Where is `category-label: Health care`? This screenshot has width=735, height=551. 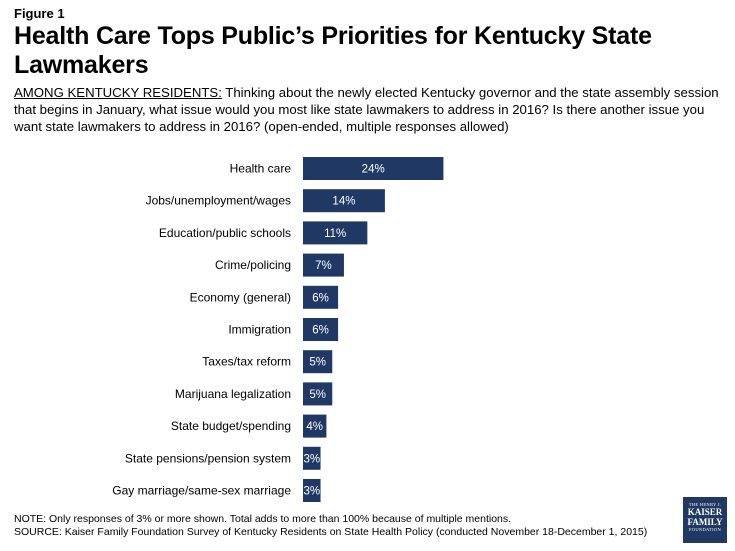
category-label: Health care is located at coordinates (261, 169).